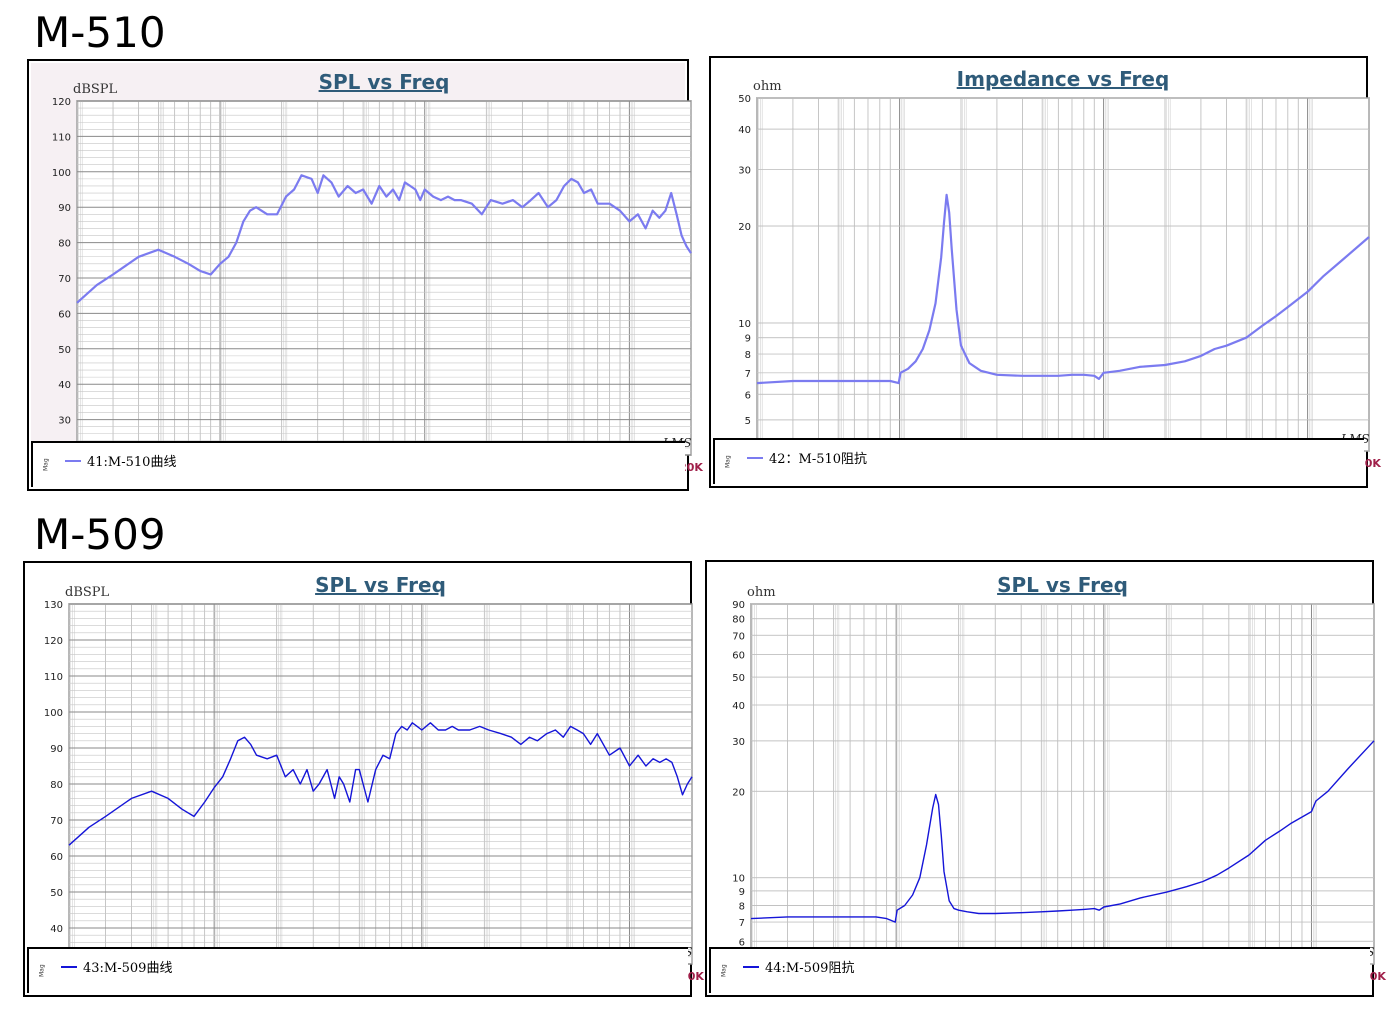 This screenshot has height=1014, width=1400. Describe the element at coordinates (357, 970) in the screenshot. I see `legend-bar: Mag 43:M-509曲线` at that location.